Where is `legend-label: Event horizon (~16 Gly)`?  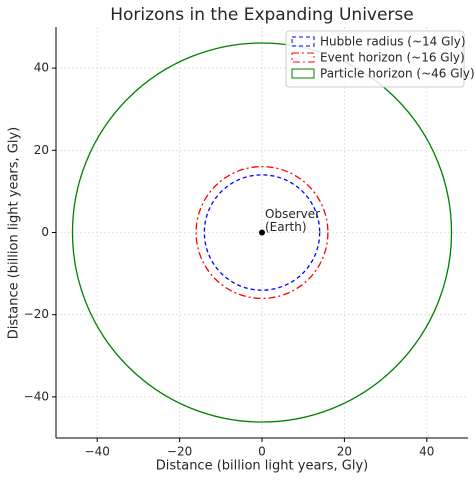 legend-label: Event horizon (~16 Gly) is located at coordinates (392, 58).